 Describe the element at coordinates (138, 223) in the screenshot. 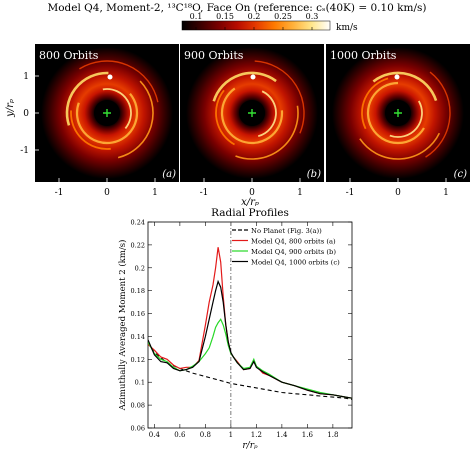

I see `y-tick-label: 0.24` at that location.